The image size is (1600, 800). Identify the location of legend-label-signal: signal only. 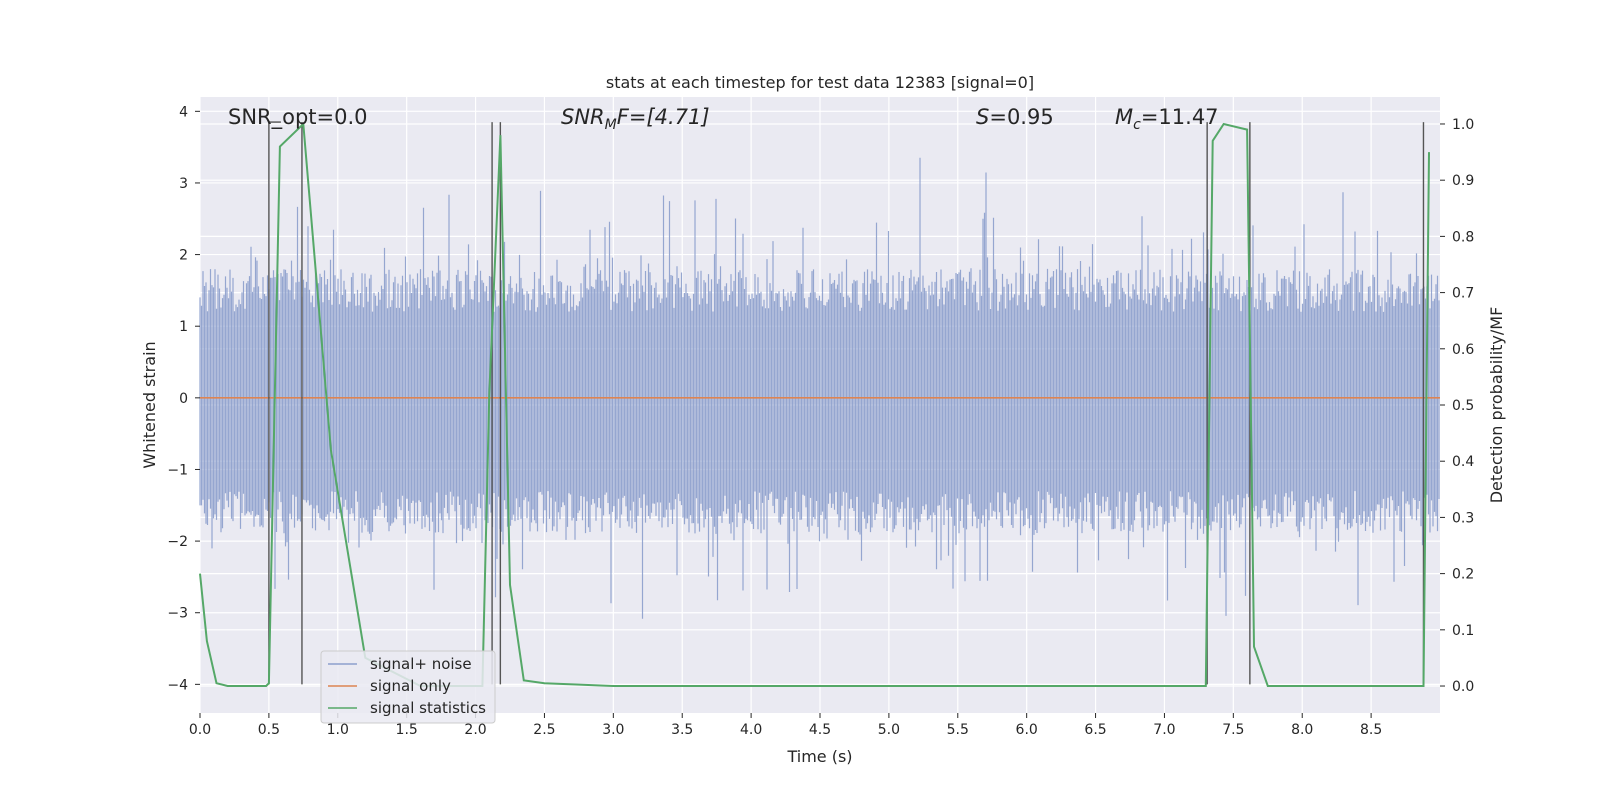
(410, 686).